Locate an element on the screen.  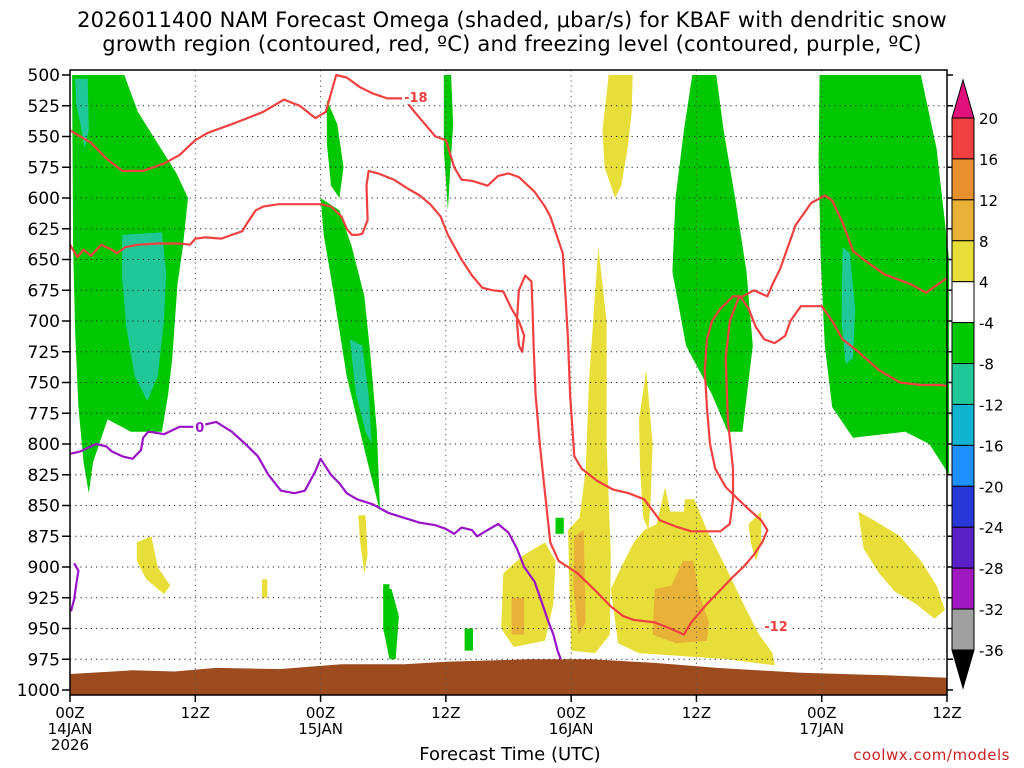
colorbar-label-1: 16 is located at coordinates (988, 160).